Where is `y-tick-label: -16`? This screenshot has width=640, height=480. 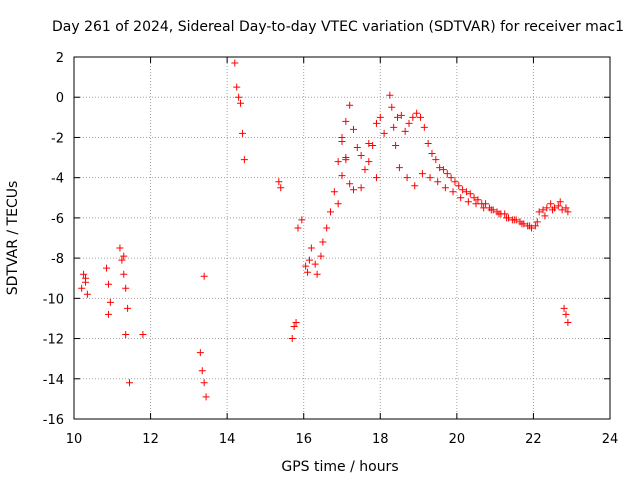 y-tick-label: -16 is located at coordinates (53, 420).